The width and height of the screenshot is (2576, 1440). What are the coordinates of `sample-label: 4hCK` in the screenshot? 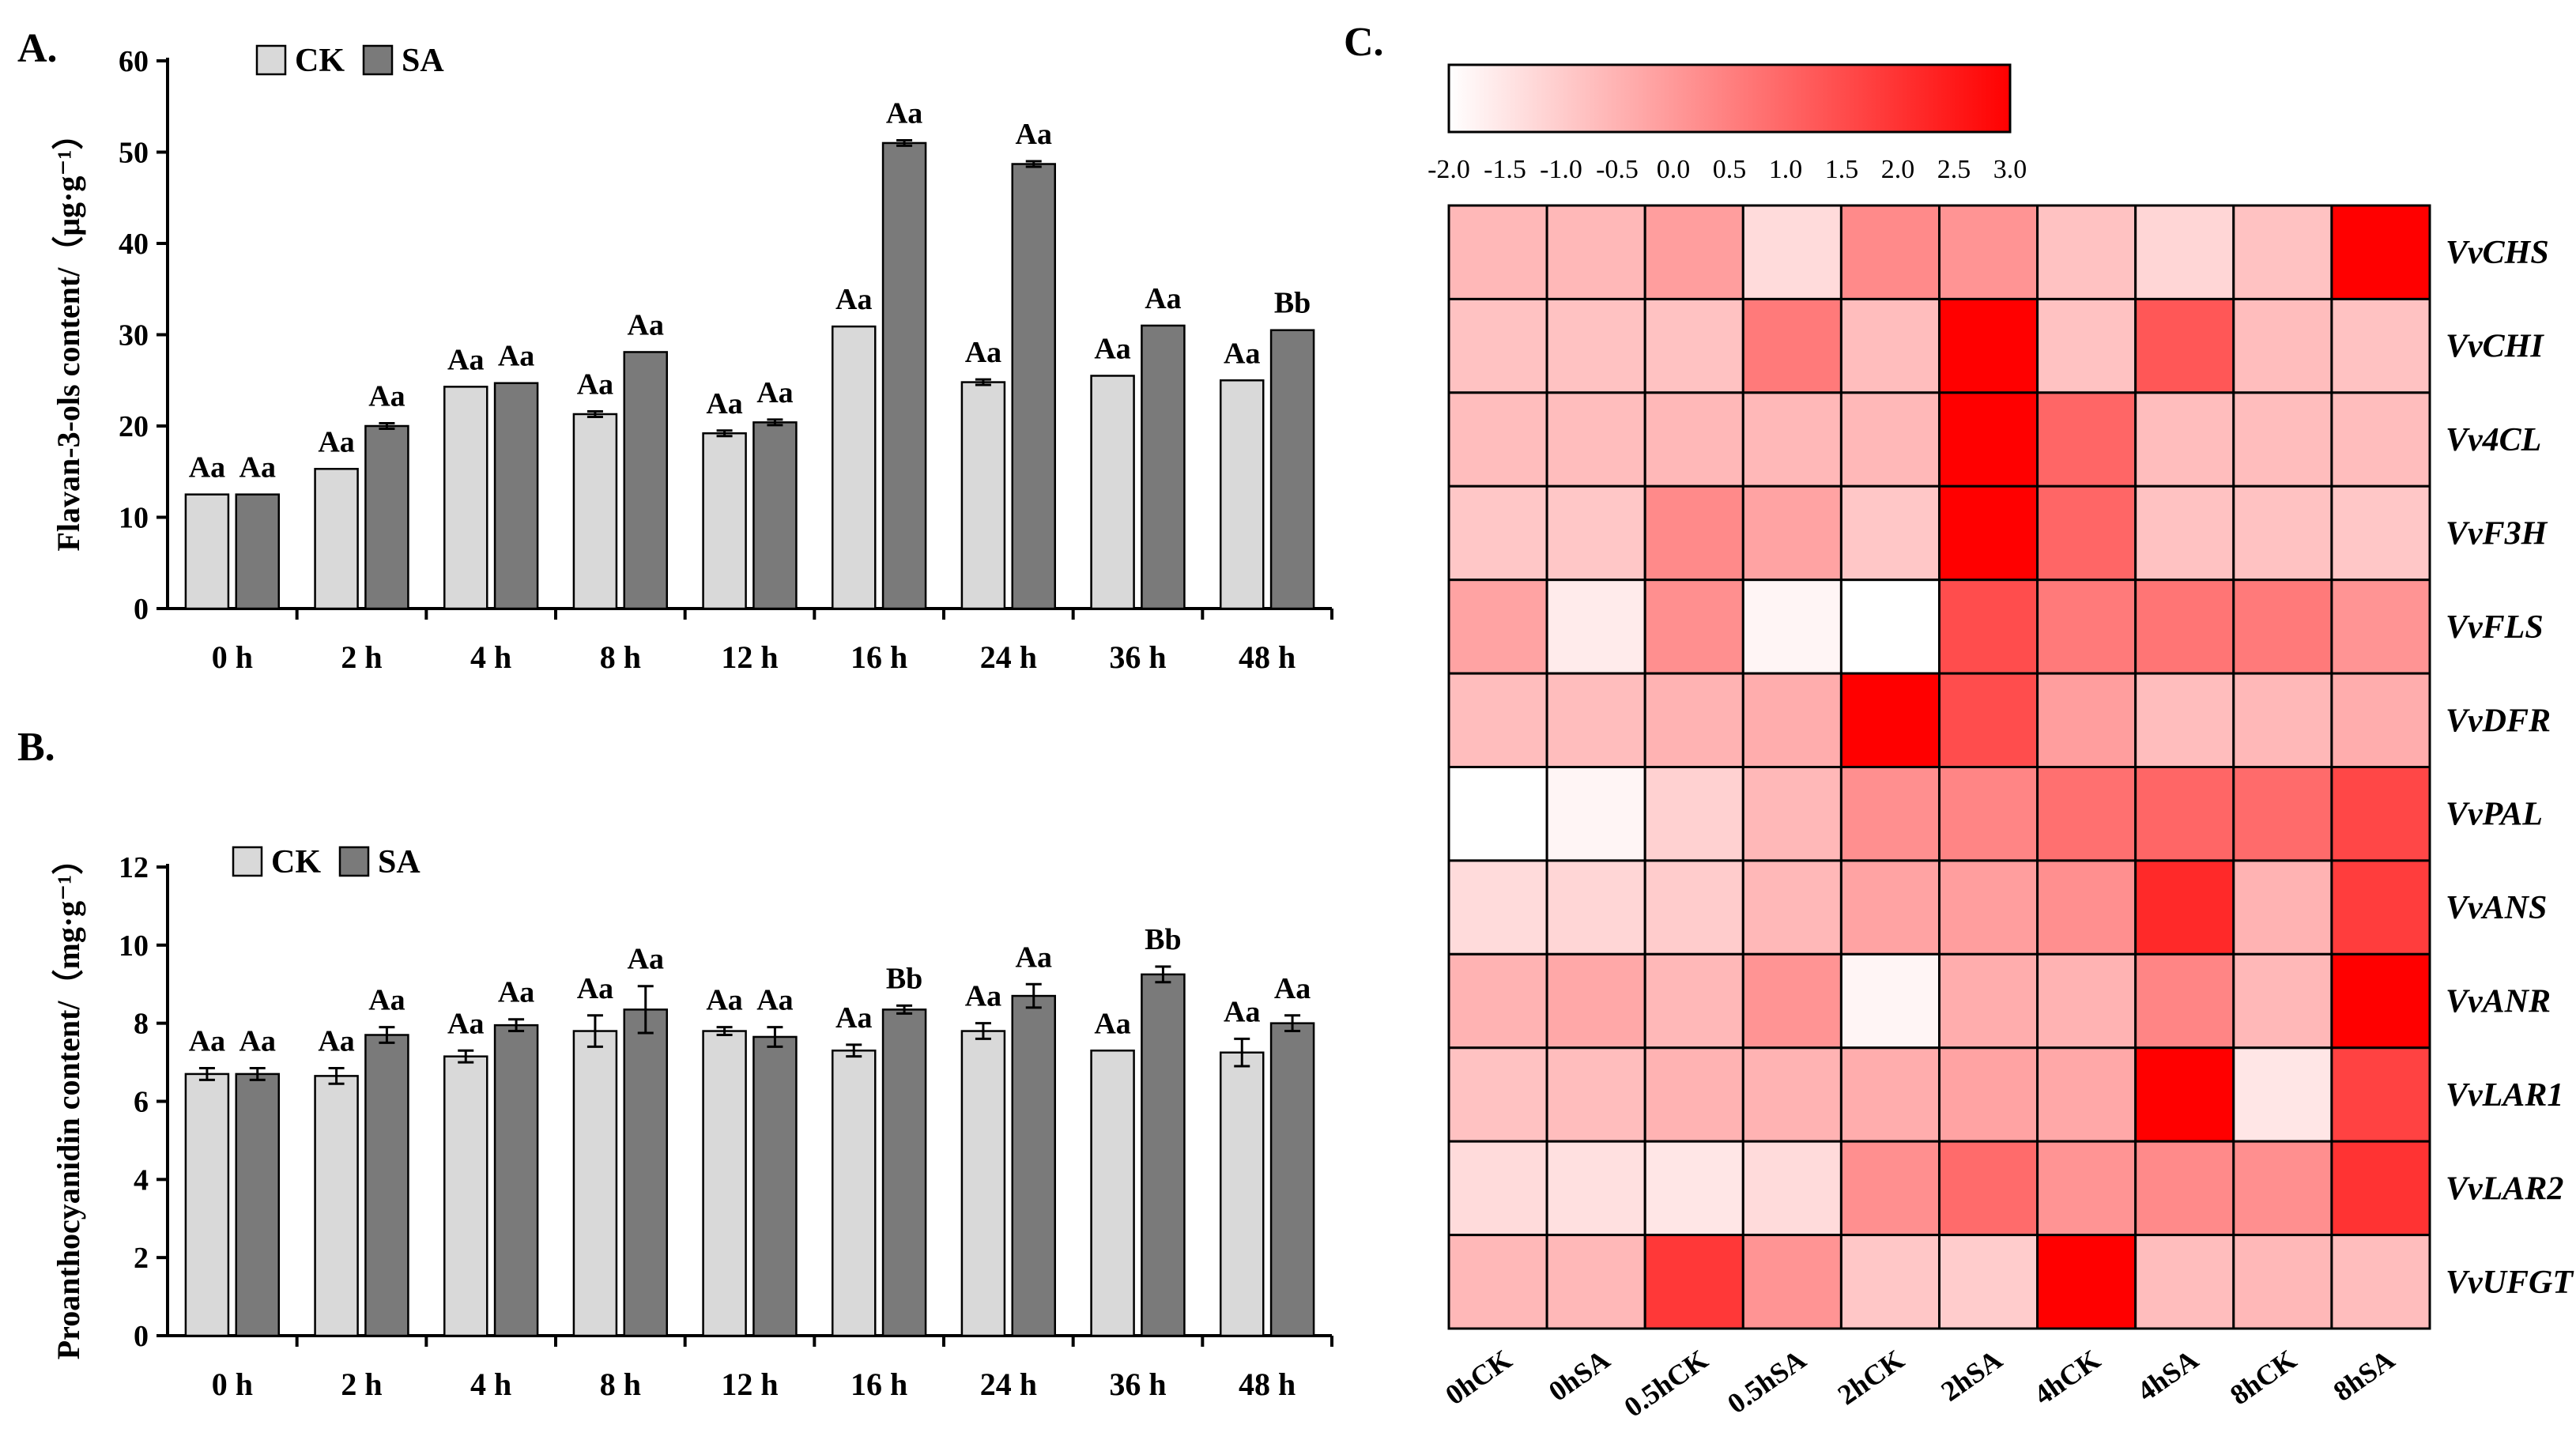 It's located at (2067, 1378).